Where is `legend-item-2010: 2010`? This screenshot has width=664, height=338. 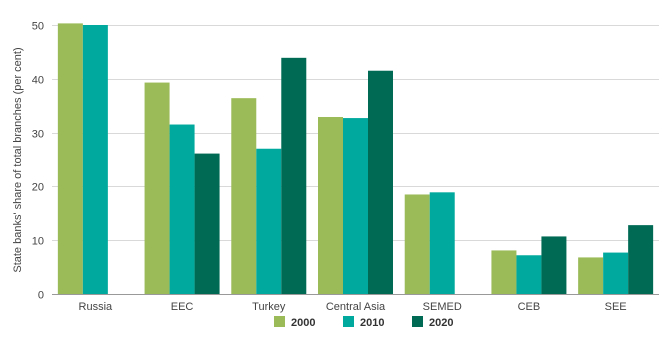
legend-item-2010: 2010 is located at coordinates (363, 322).